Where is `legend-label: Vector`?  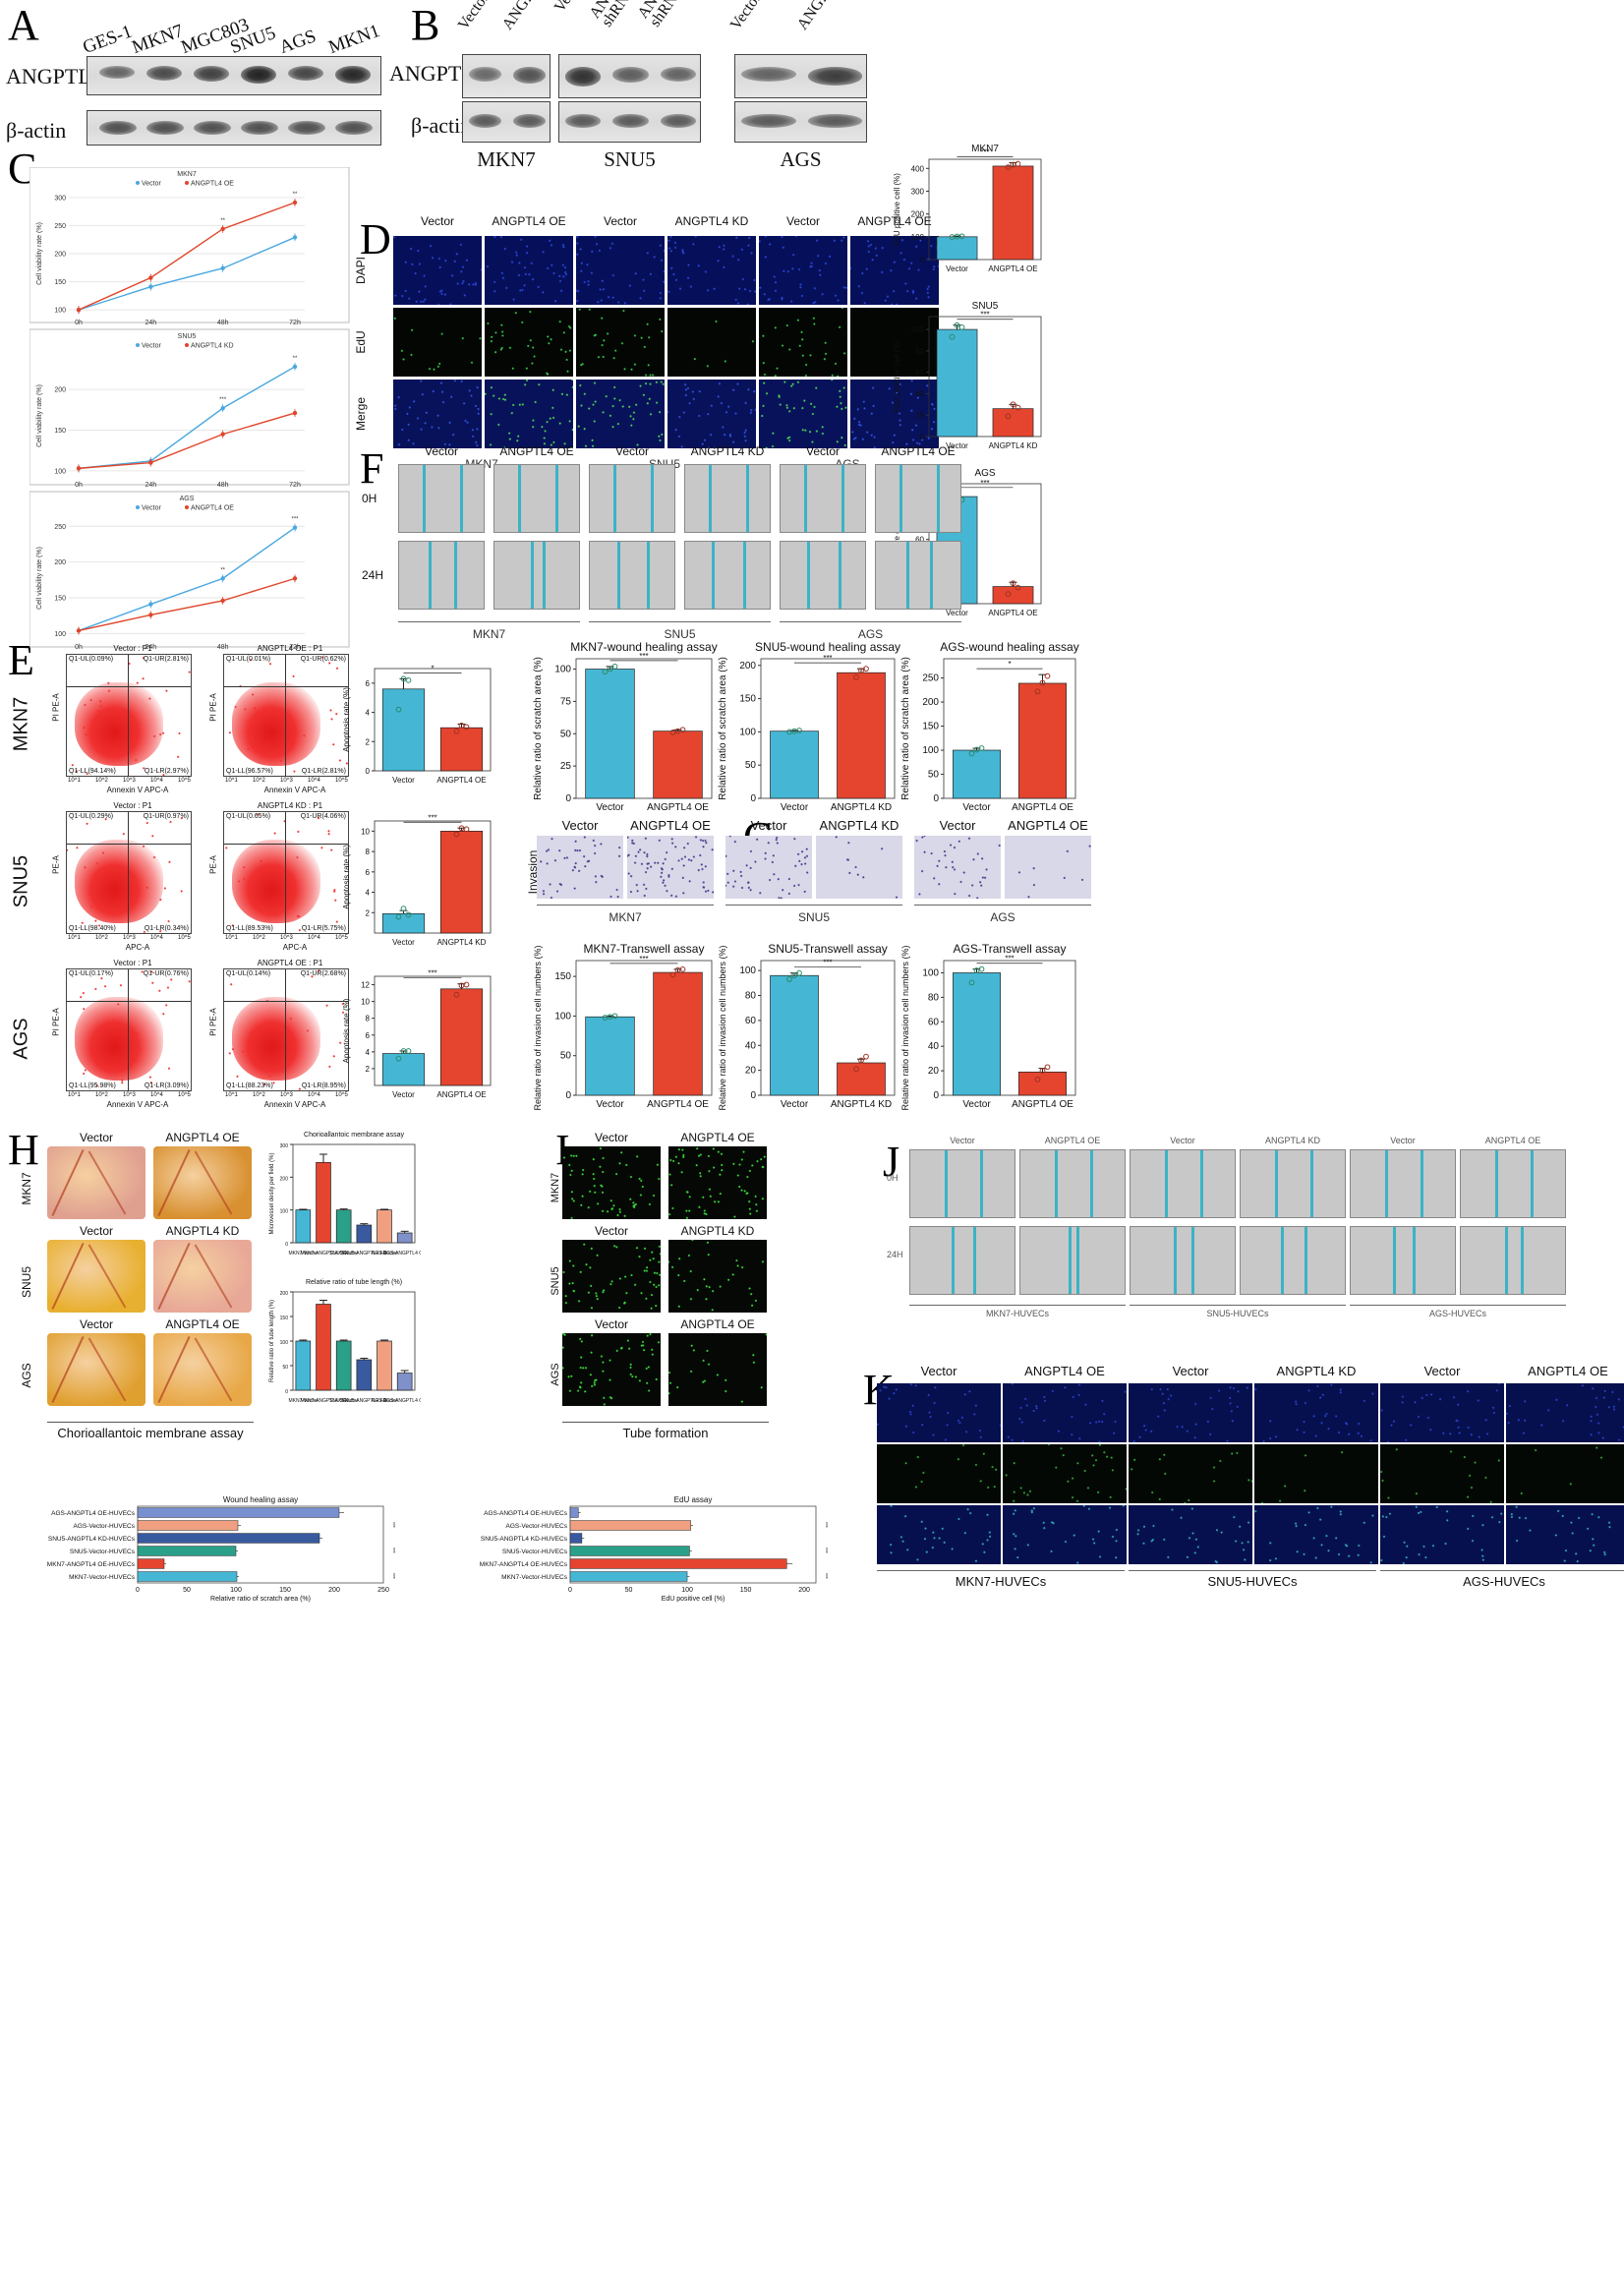
legend-label: Vector is located at coordinates (152, 184).